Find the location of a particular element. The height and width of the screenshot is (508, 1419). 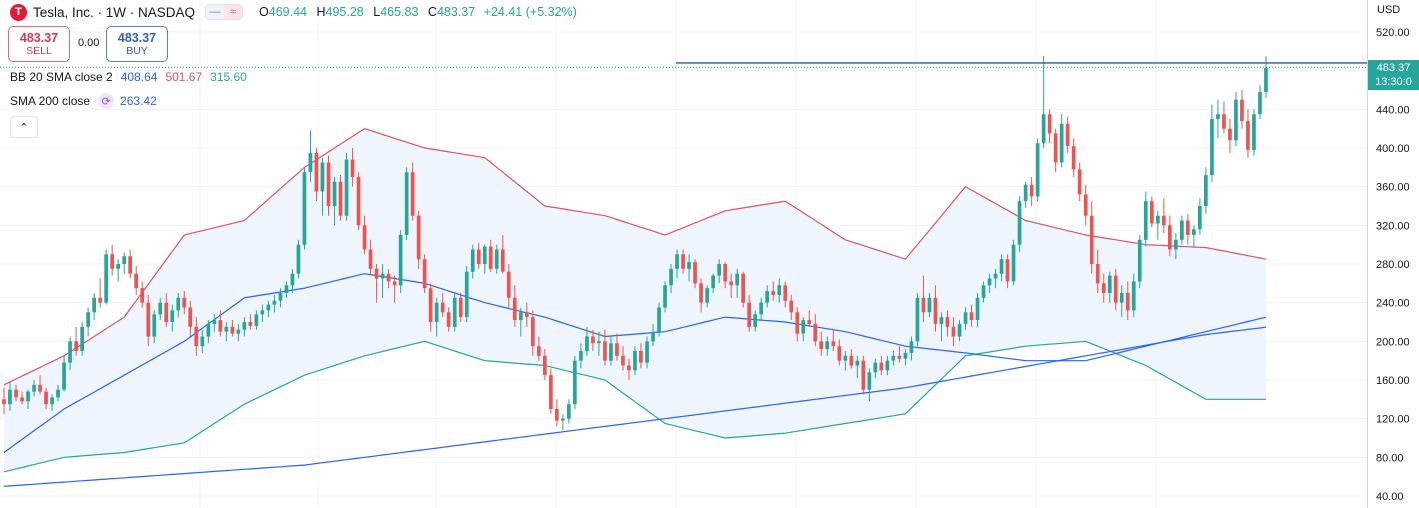

sma-legend: SMA 200 close ⟳ 263.42 is located at coordinates (87, 101).